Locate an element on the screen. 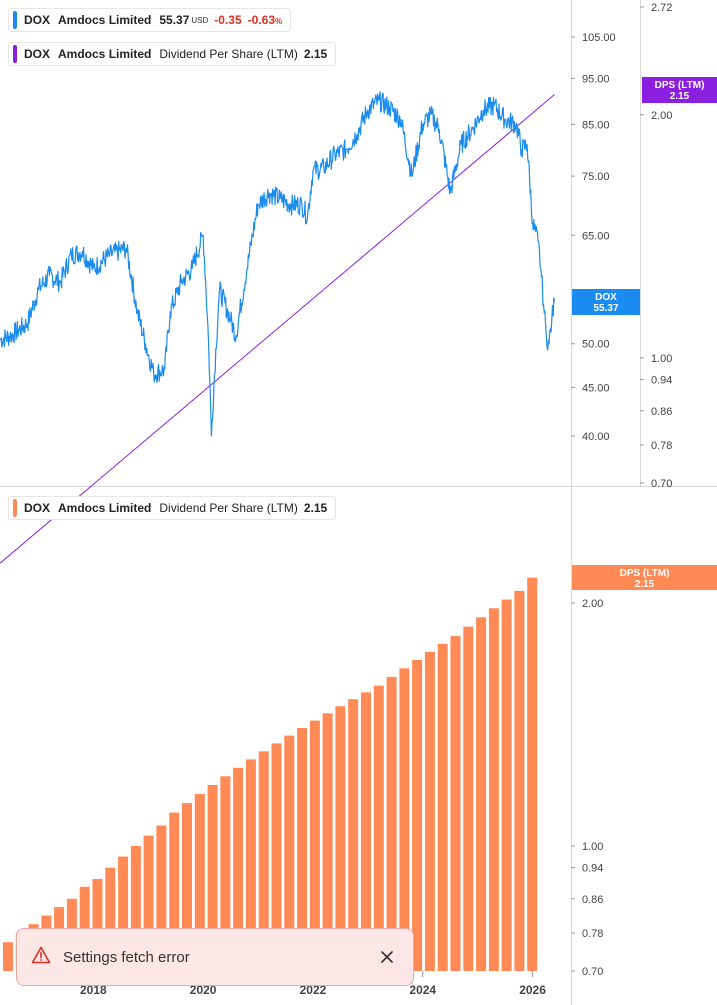 The width and height of the screenshot is (717, 1005). dps-axis-tick-label: 0.94 is located at coordinates (661, 381).